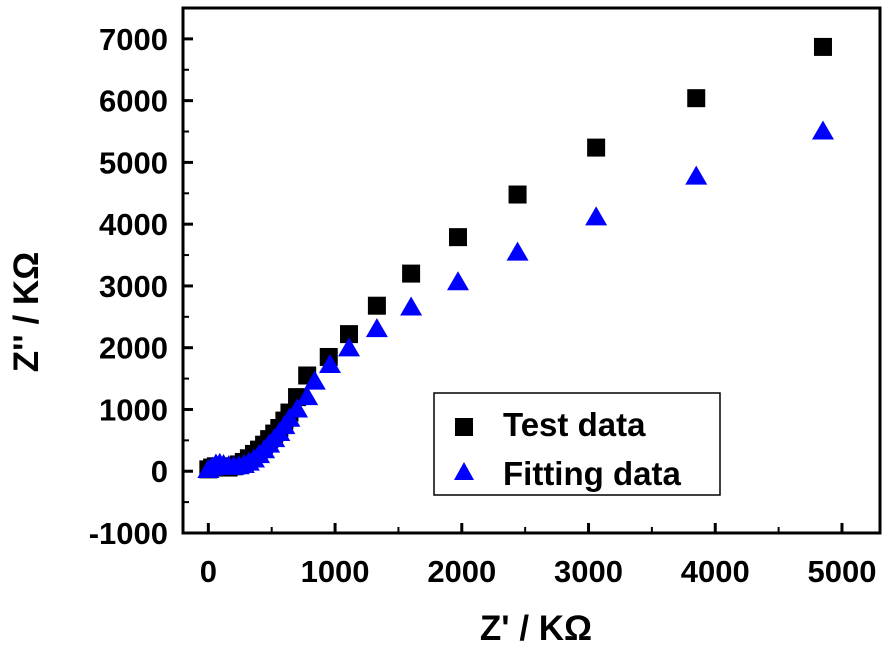 Image resolution: width=882 pixels, height=646 pixels. I want to click on x-tick-label: 2000, so click(461, 571).